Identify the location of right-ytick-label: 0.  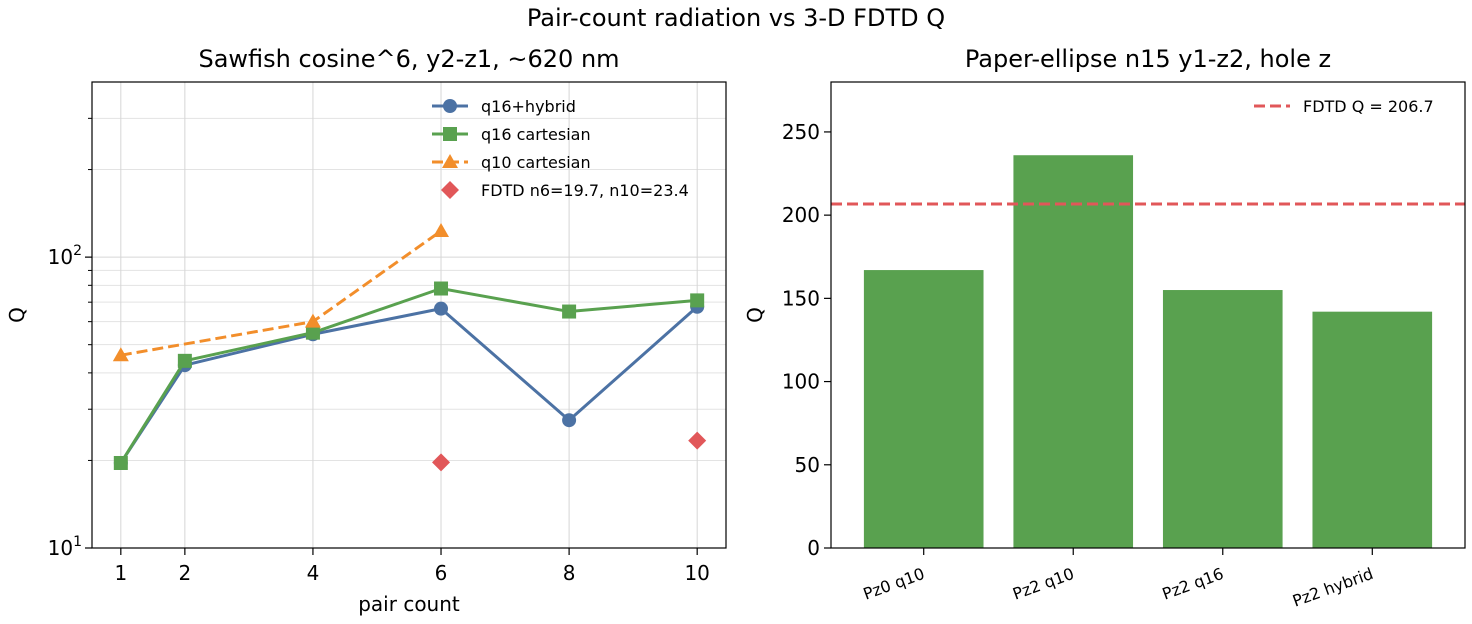
(813, 548).